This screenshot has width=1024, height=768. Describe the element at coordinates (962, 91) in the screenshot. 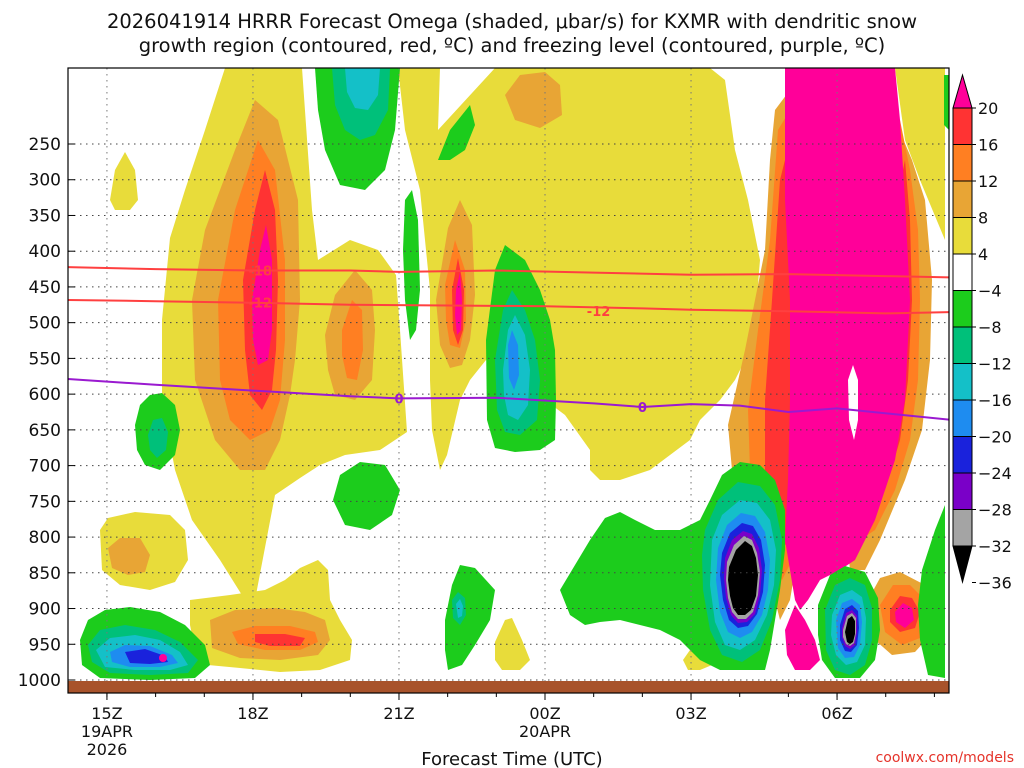

I see `colorbar-top-arrow` at that location.